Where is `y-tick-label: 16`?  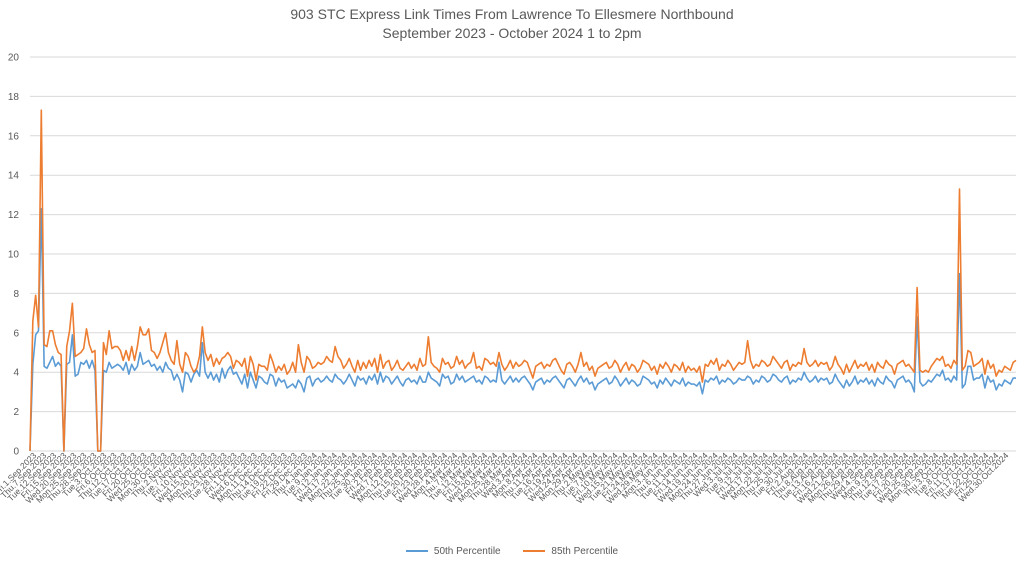
y-tick-label: 16 is located at coordinates (14, 136).